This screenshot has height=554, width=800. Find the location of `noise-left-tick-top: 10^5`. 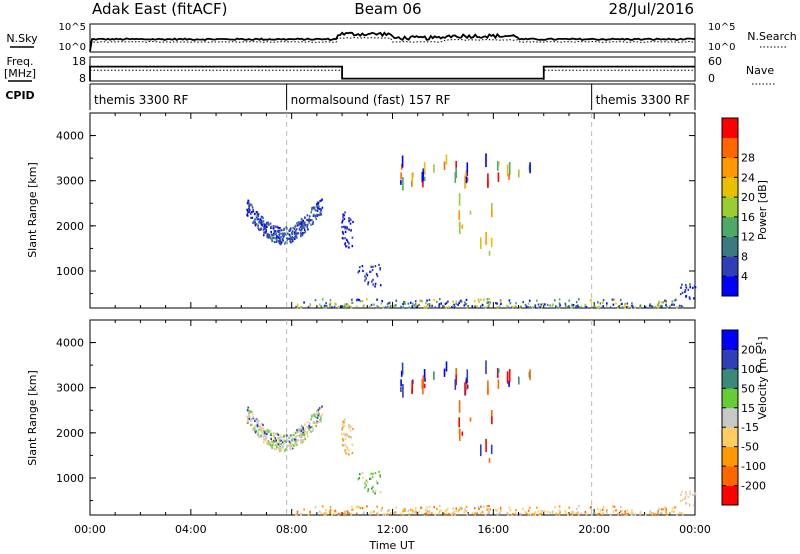

noise-left-tick-top: 10^5 is located at coordinates (72, 27).